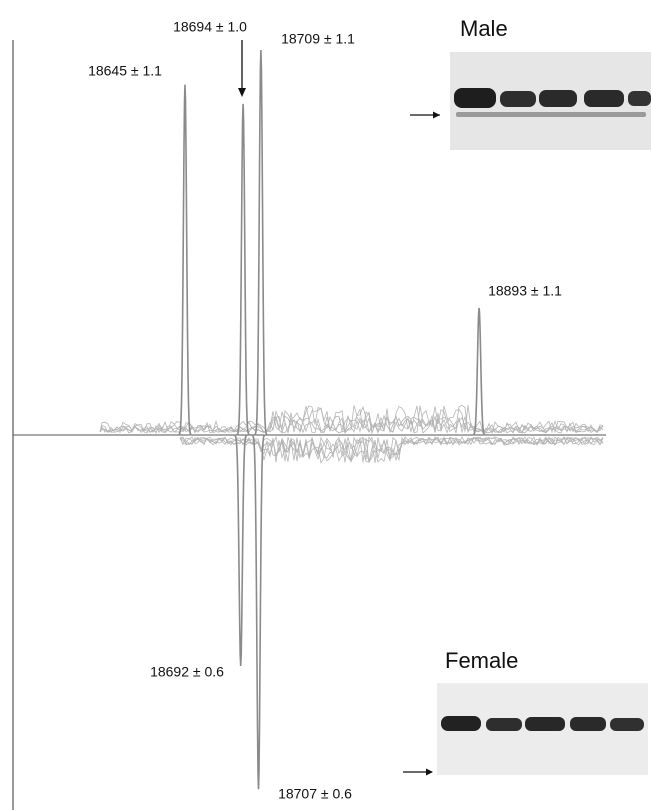  I want to click on peak-label: 18893 ± 1.1, so click(525, 291).